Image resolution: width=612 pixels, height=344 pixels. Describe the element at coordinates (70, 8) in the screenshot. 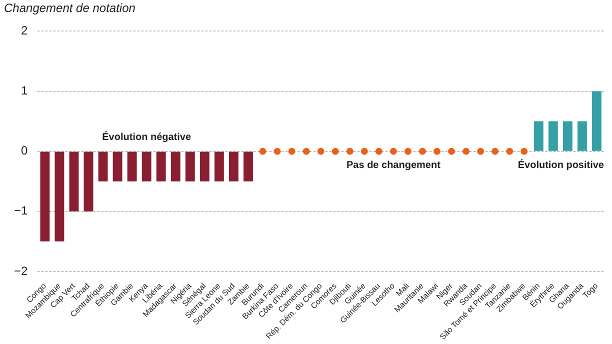

I see `y-axis-title: Changement de notation` at that location.